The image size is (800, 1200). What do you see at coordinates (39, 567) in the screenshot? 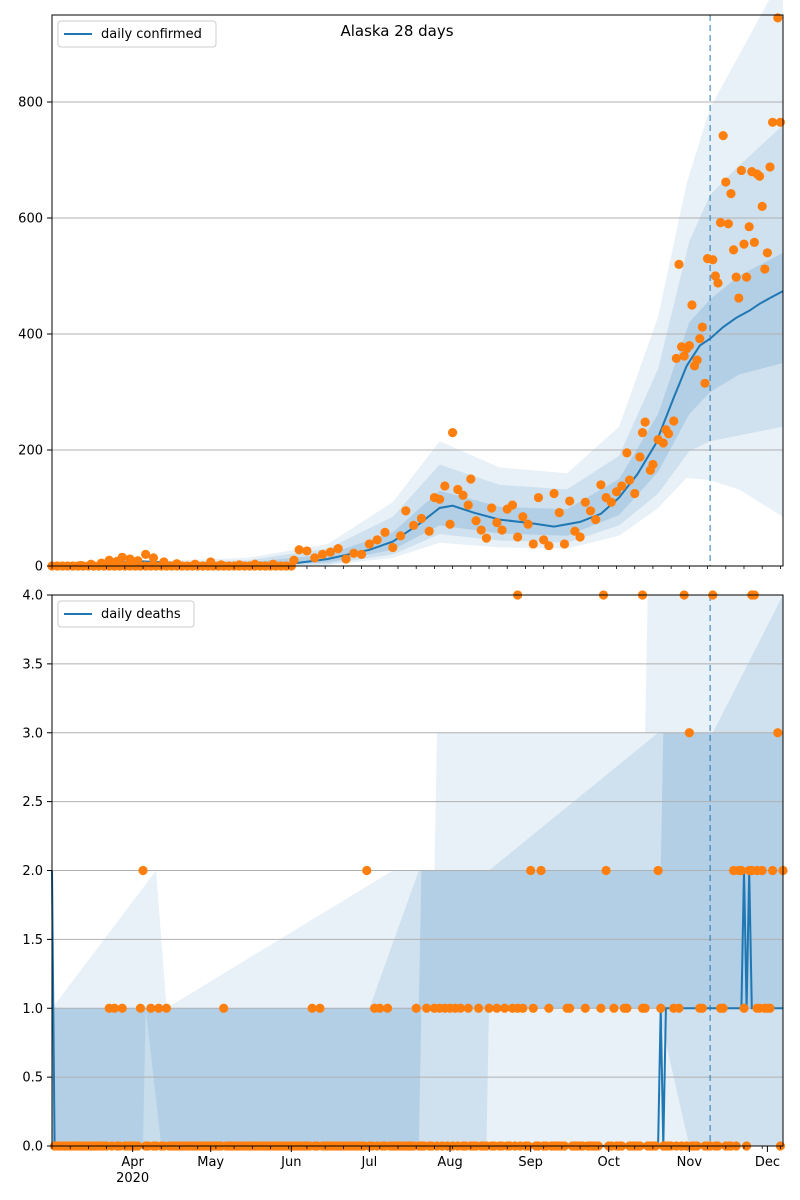
I see `y-tick-label: 0` at bounding box center [39, 567].